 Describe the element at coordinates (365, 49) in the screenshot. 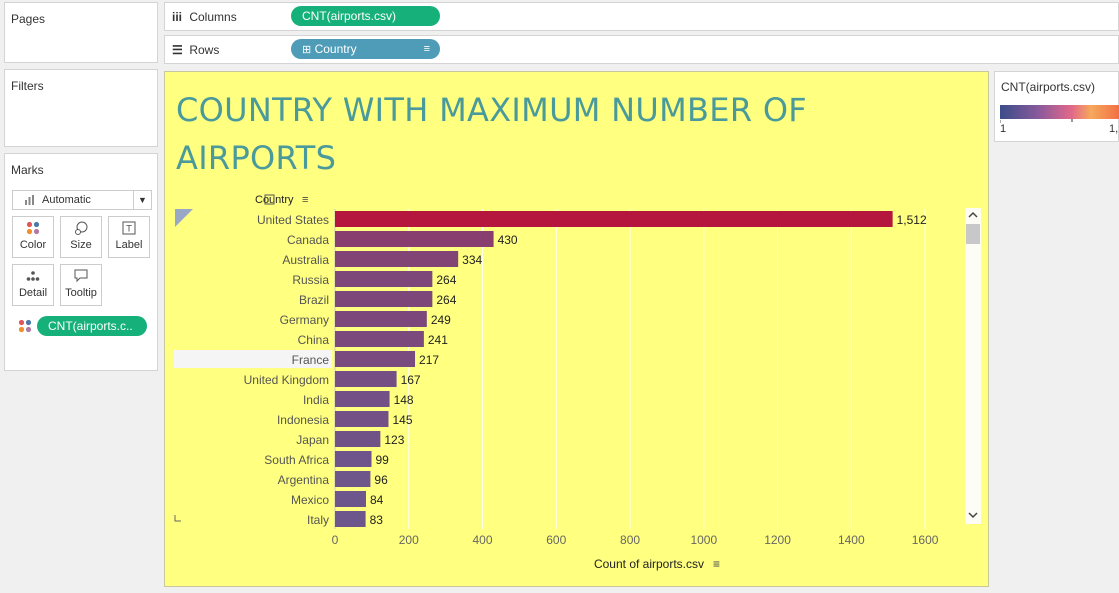

I see `rows-pill: ⊞ Country ≡` at that location.